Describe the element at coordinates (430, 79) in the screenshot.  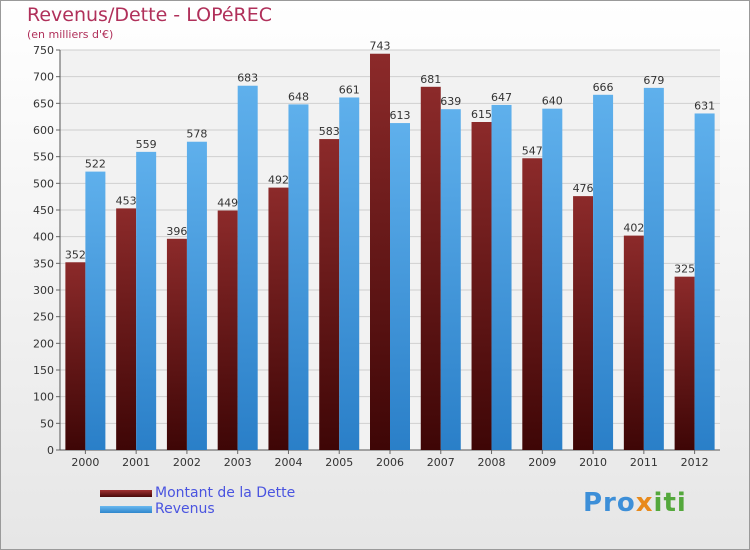
I see `data-label: 681` at that location.